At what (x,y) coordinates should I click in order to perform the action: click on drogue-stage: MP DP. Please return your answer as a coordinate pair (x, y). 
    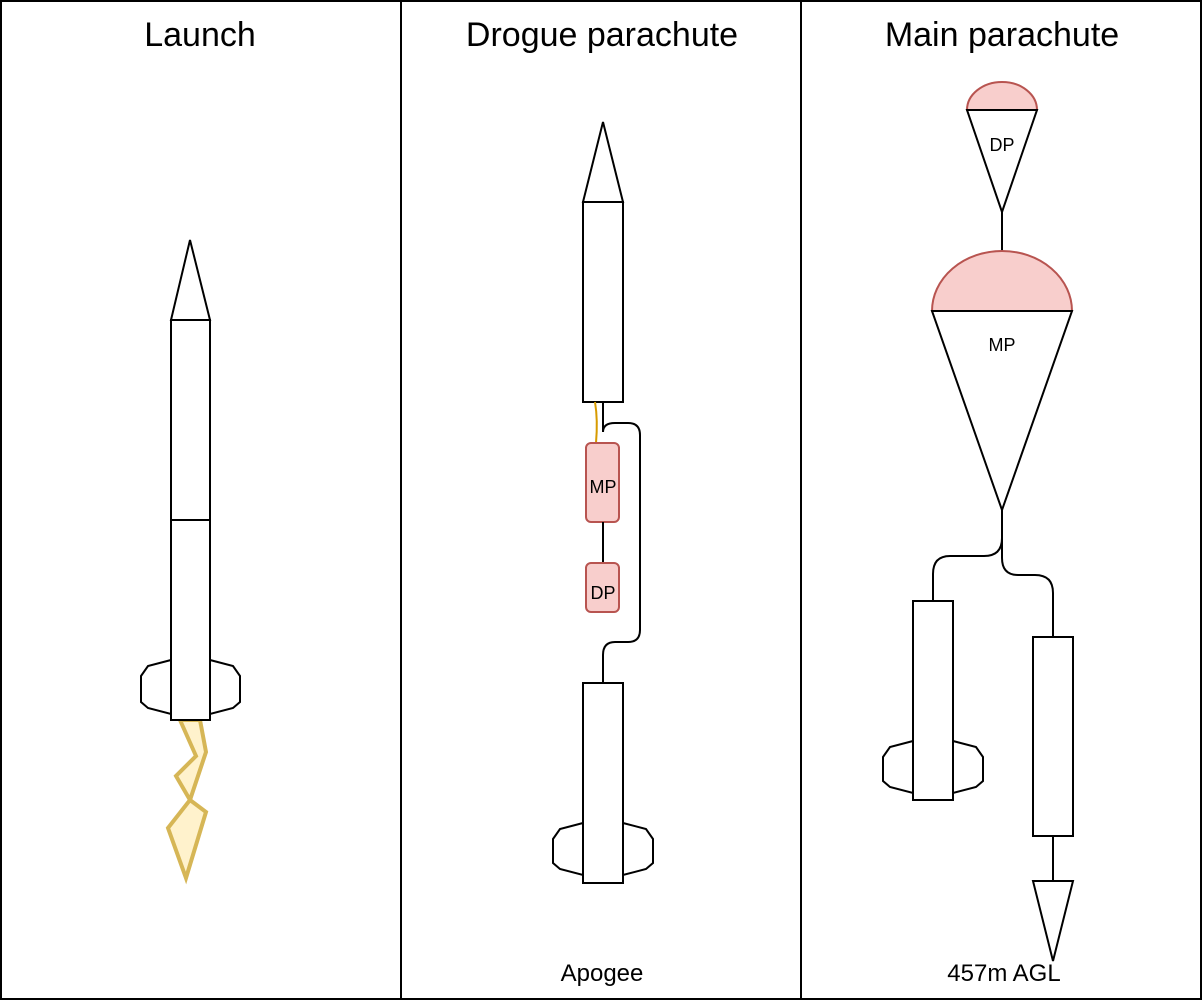
    Looking at the image, I should click on (603, 502).